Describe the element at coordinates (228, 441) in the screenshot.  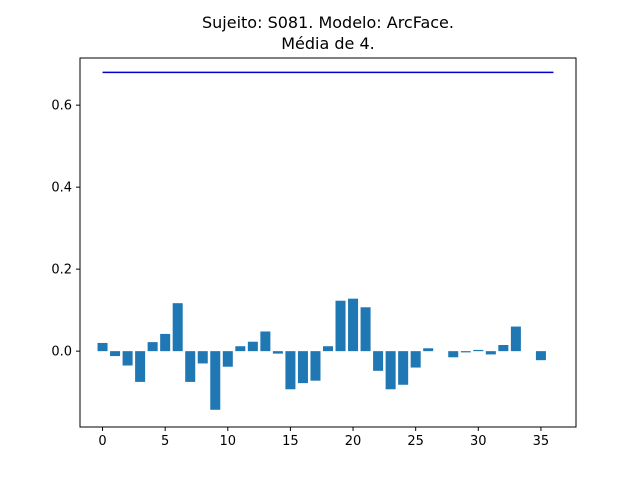
I see `x-tick-label-10: 10` at that location.